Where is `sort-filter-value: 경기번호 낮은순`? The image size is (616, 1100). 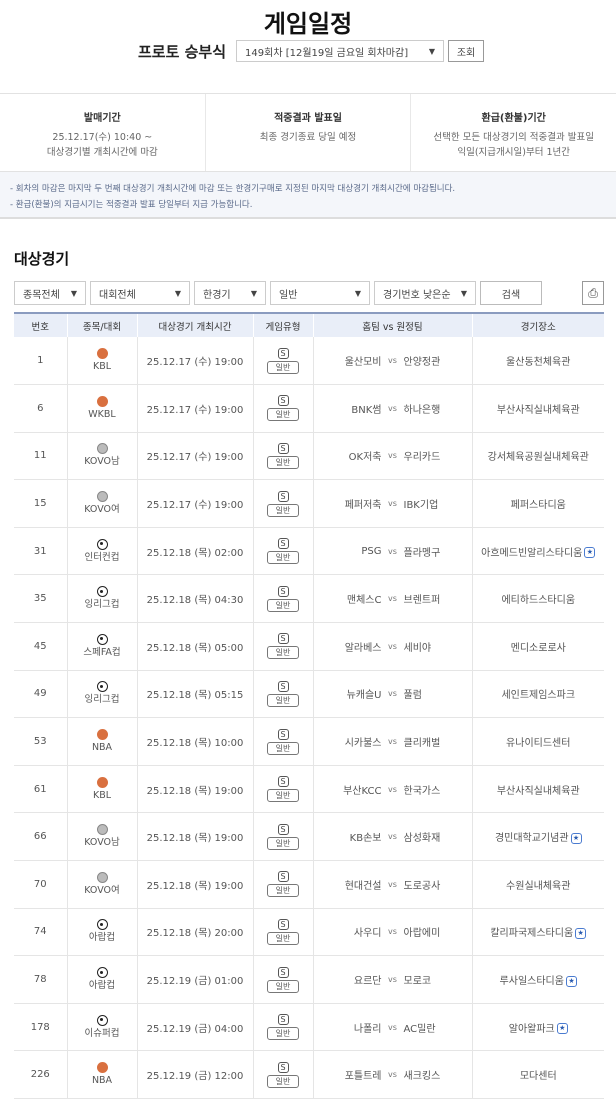
sort-filter-value: 경기번호 낮은순 is located at coordinates (417, 295).